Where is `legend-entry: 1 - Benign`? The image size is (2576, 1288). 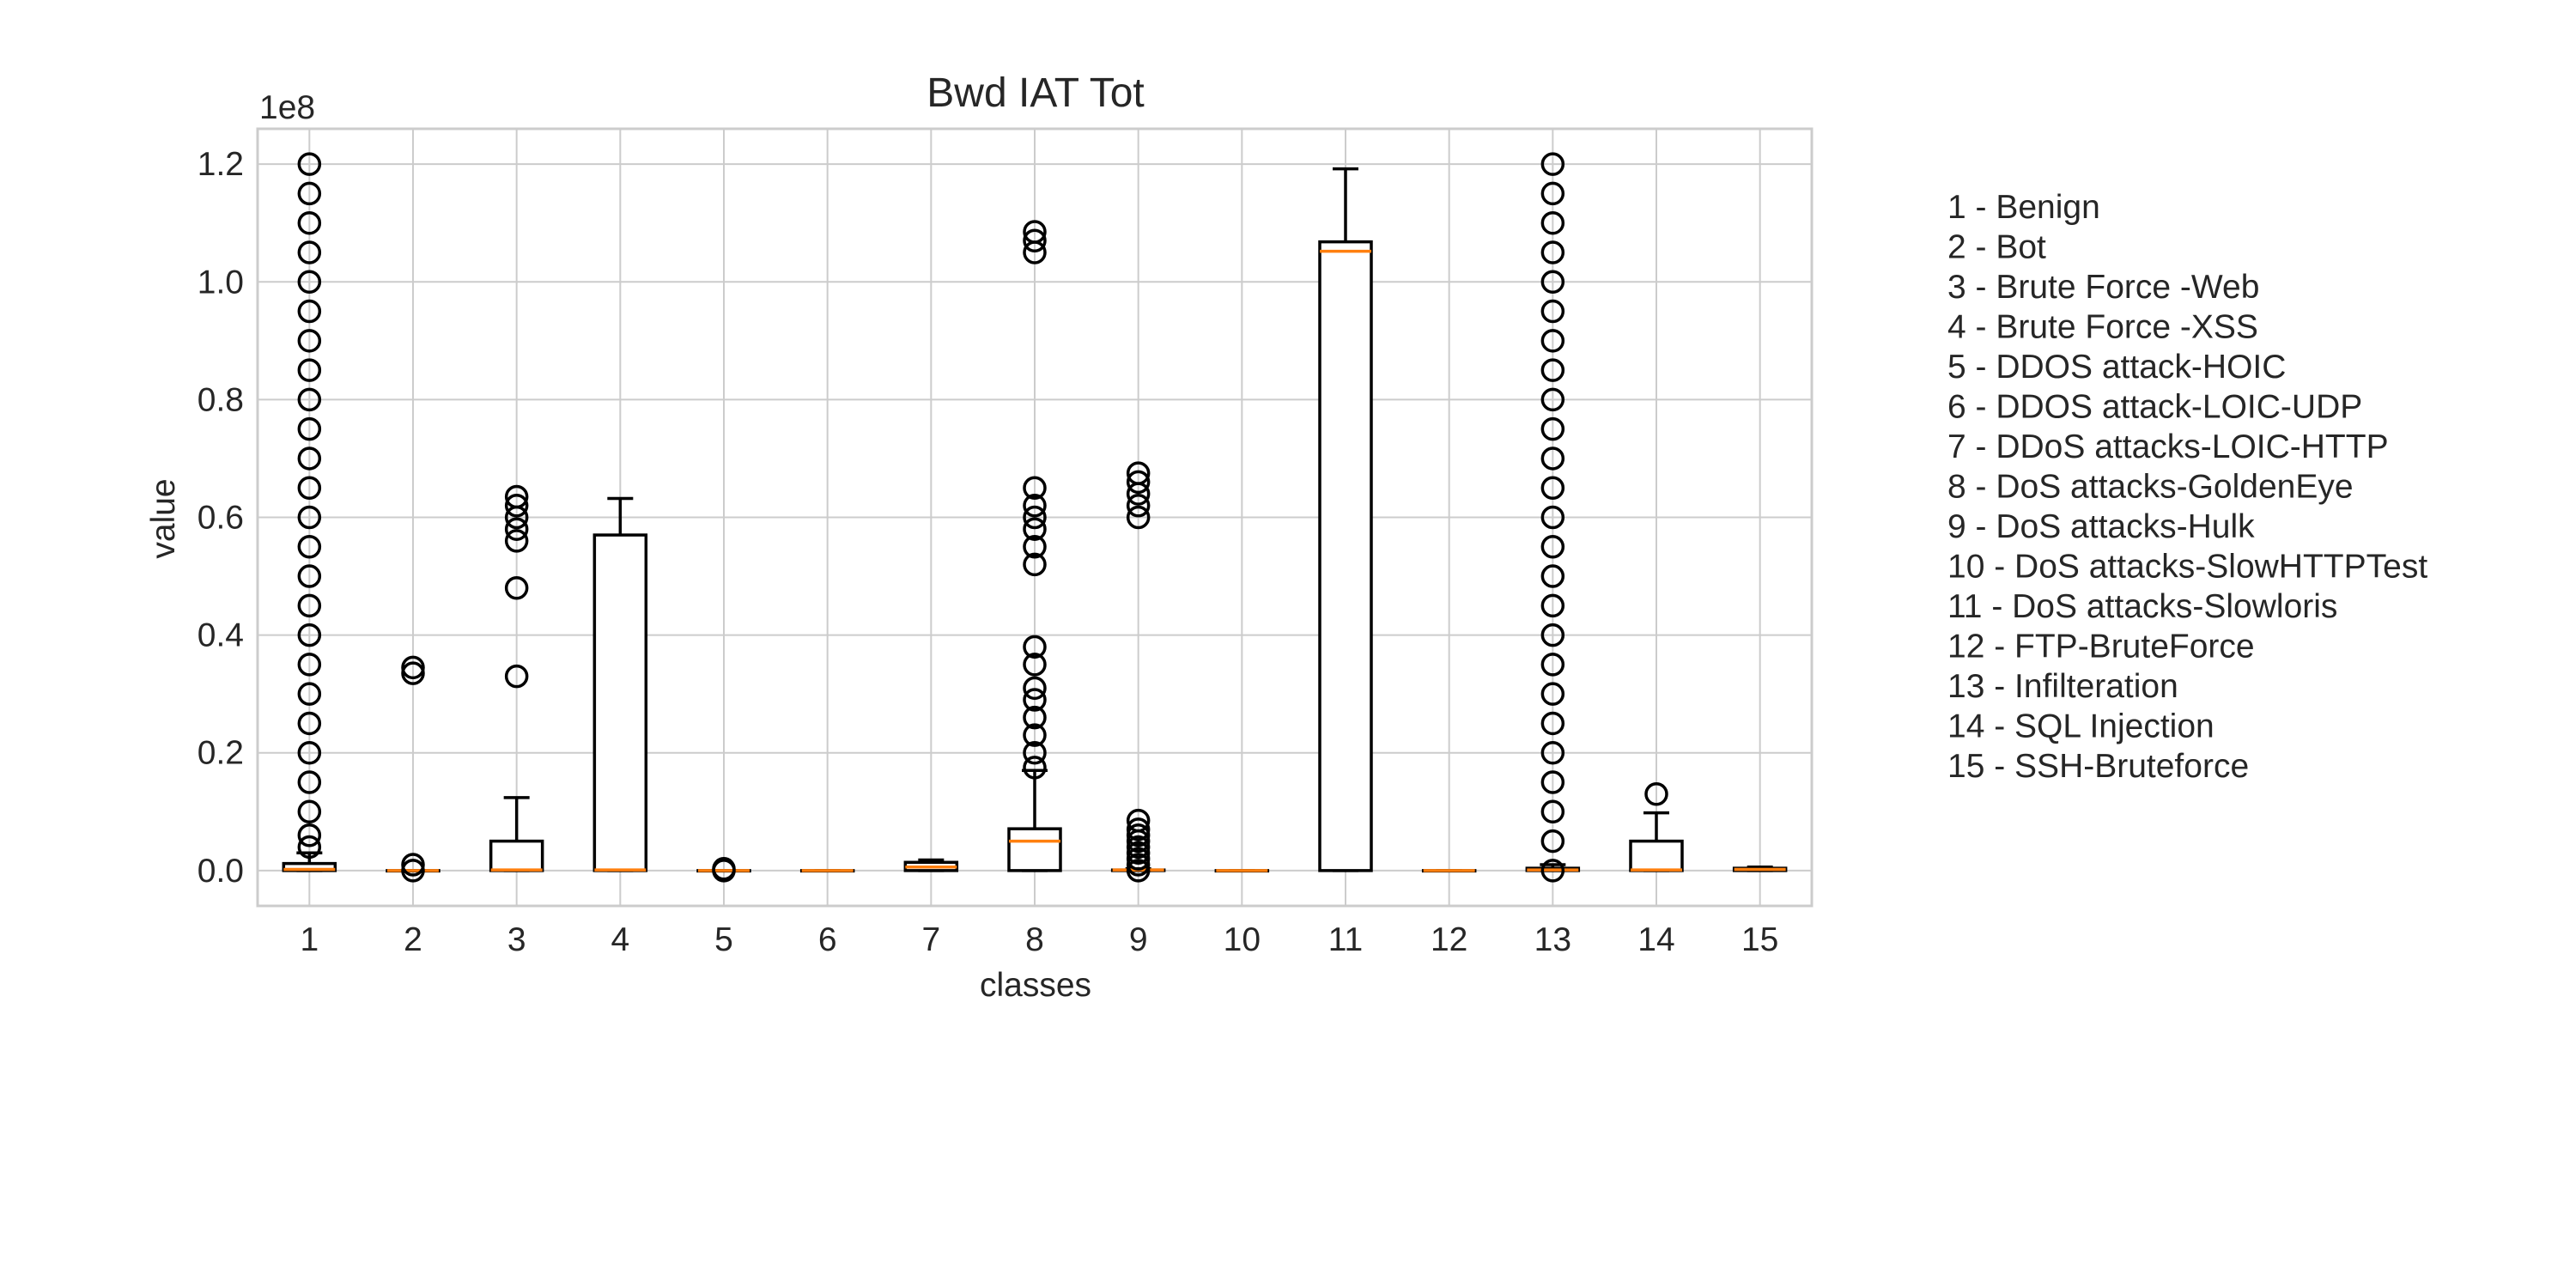 legend-entry: 1 - Benign is located at coordinates (2024, 207).